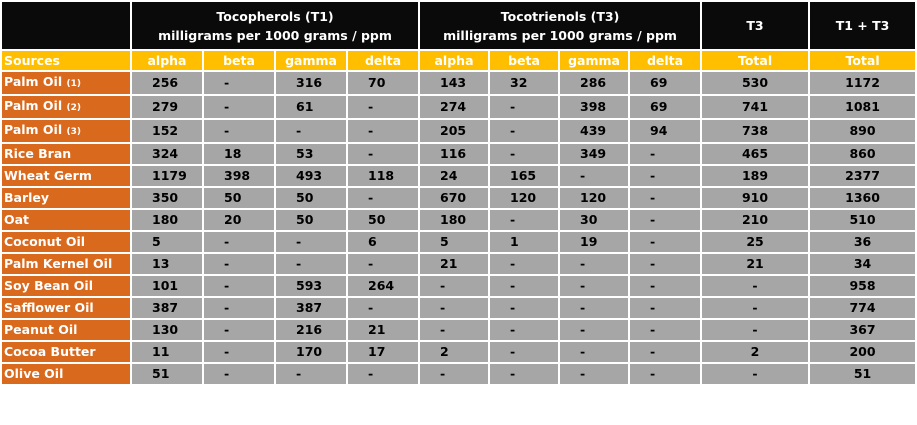  Describe the element at coordinates (41, 329) in the screenshot. I see `source-name: Peanut Oil` at that location.